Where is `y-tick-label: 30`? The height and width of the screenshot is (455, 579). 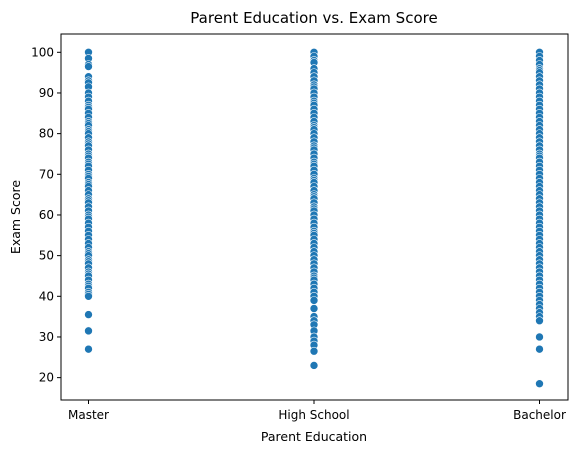
y-tick-label: 30 is located at coordinates (46, 337).